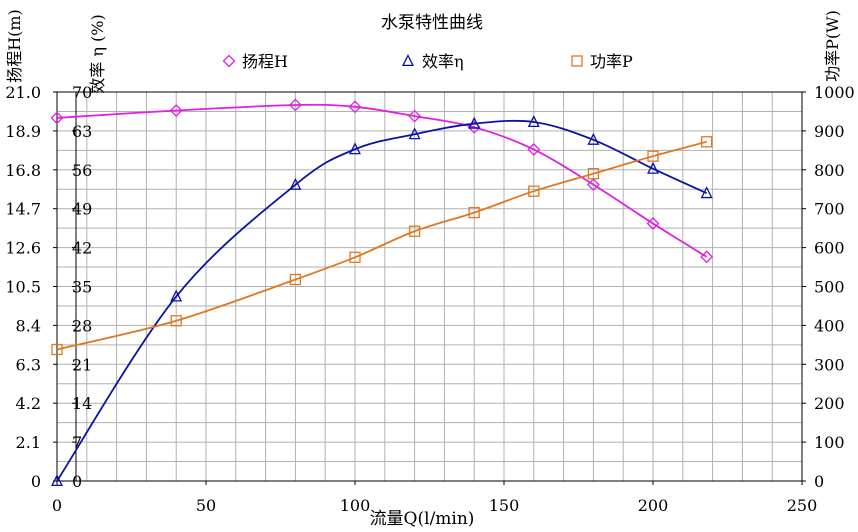 The height and width of the screenshot is (532, 858). I want to click on power-axis-tick-label: 100, so click(829, 442).